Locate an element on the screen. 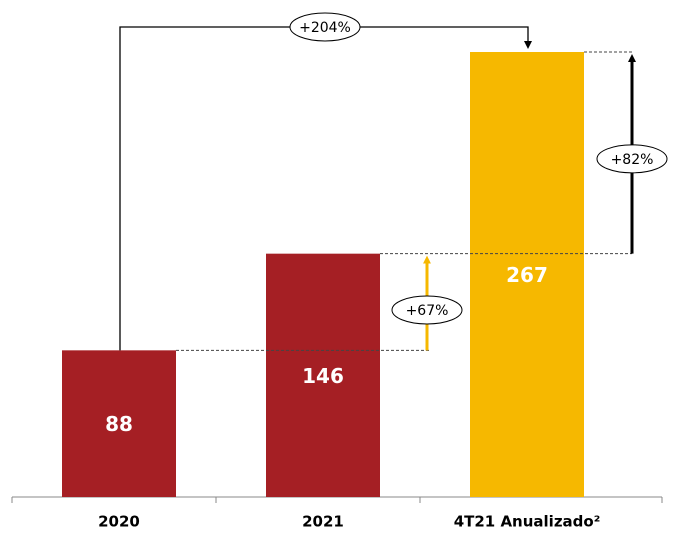 The height and width of the screenshot is (534, 675). annotation: +204% is located at coordinates (325, 28).